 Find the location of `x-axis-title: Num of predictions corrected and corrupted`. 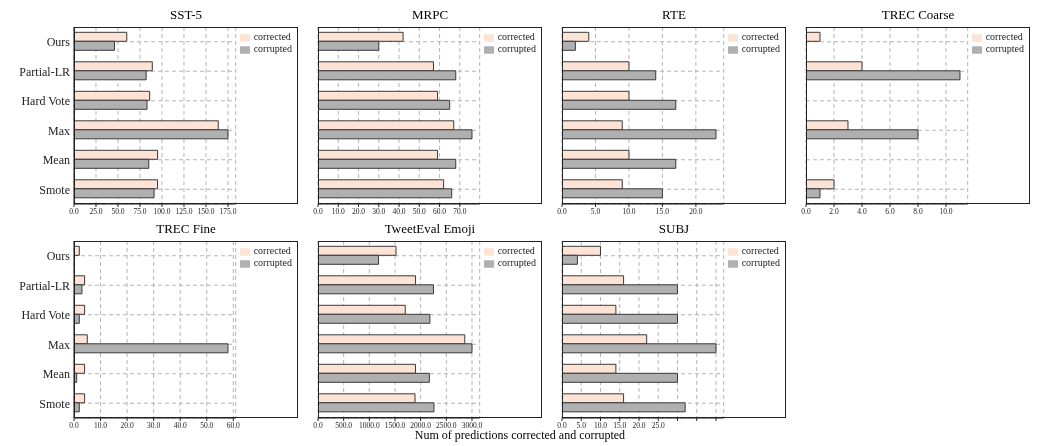

x-axis-title: Num of predictions corrected and corrupted is located at coordinates (520, 435).